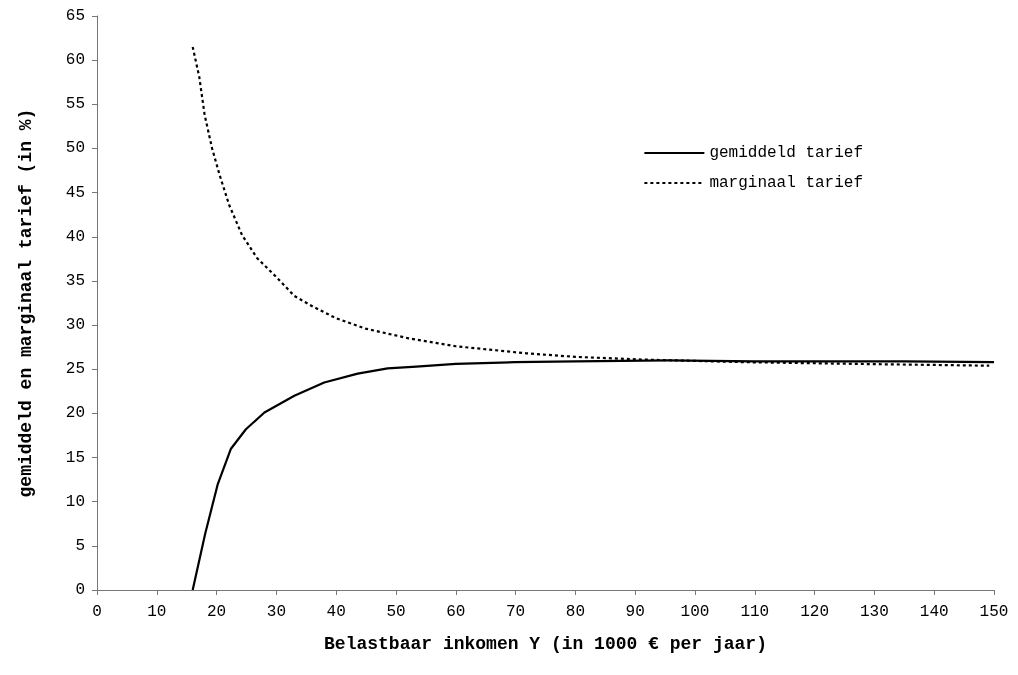 The width and height of the screenshot is (1018, 675). I want to click on x-tick-label: 30, so click(276, 612).